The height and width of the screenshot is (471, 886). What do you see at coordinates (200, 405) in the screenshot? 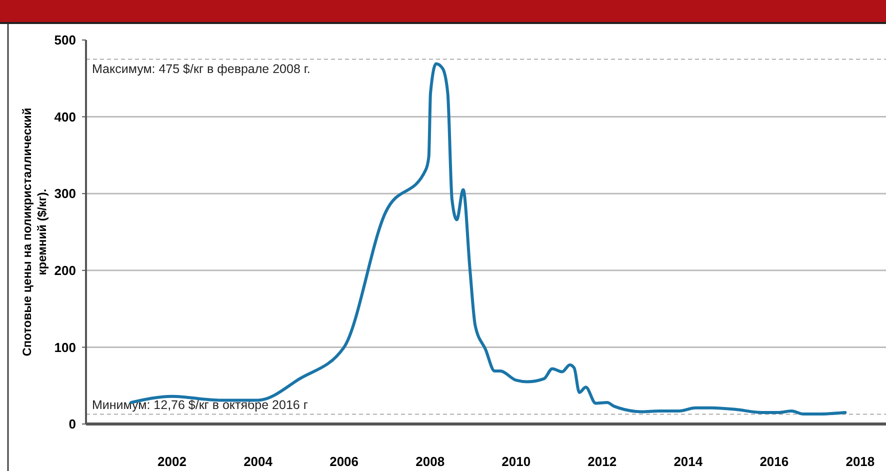
I see `ref-line-label: Минимум: 12,76 $/кг в октябре 2016 г` at bounding box center [200, 405].